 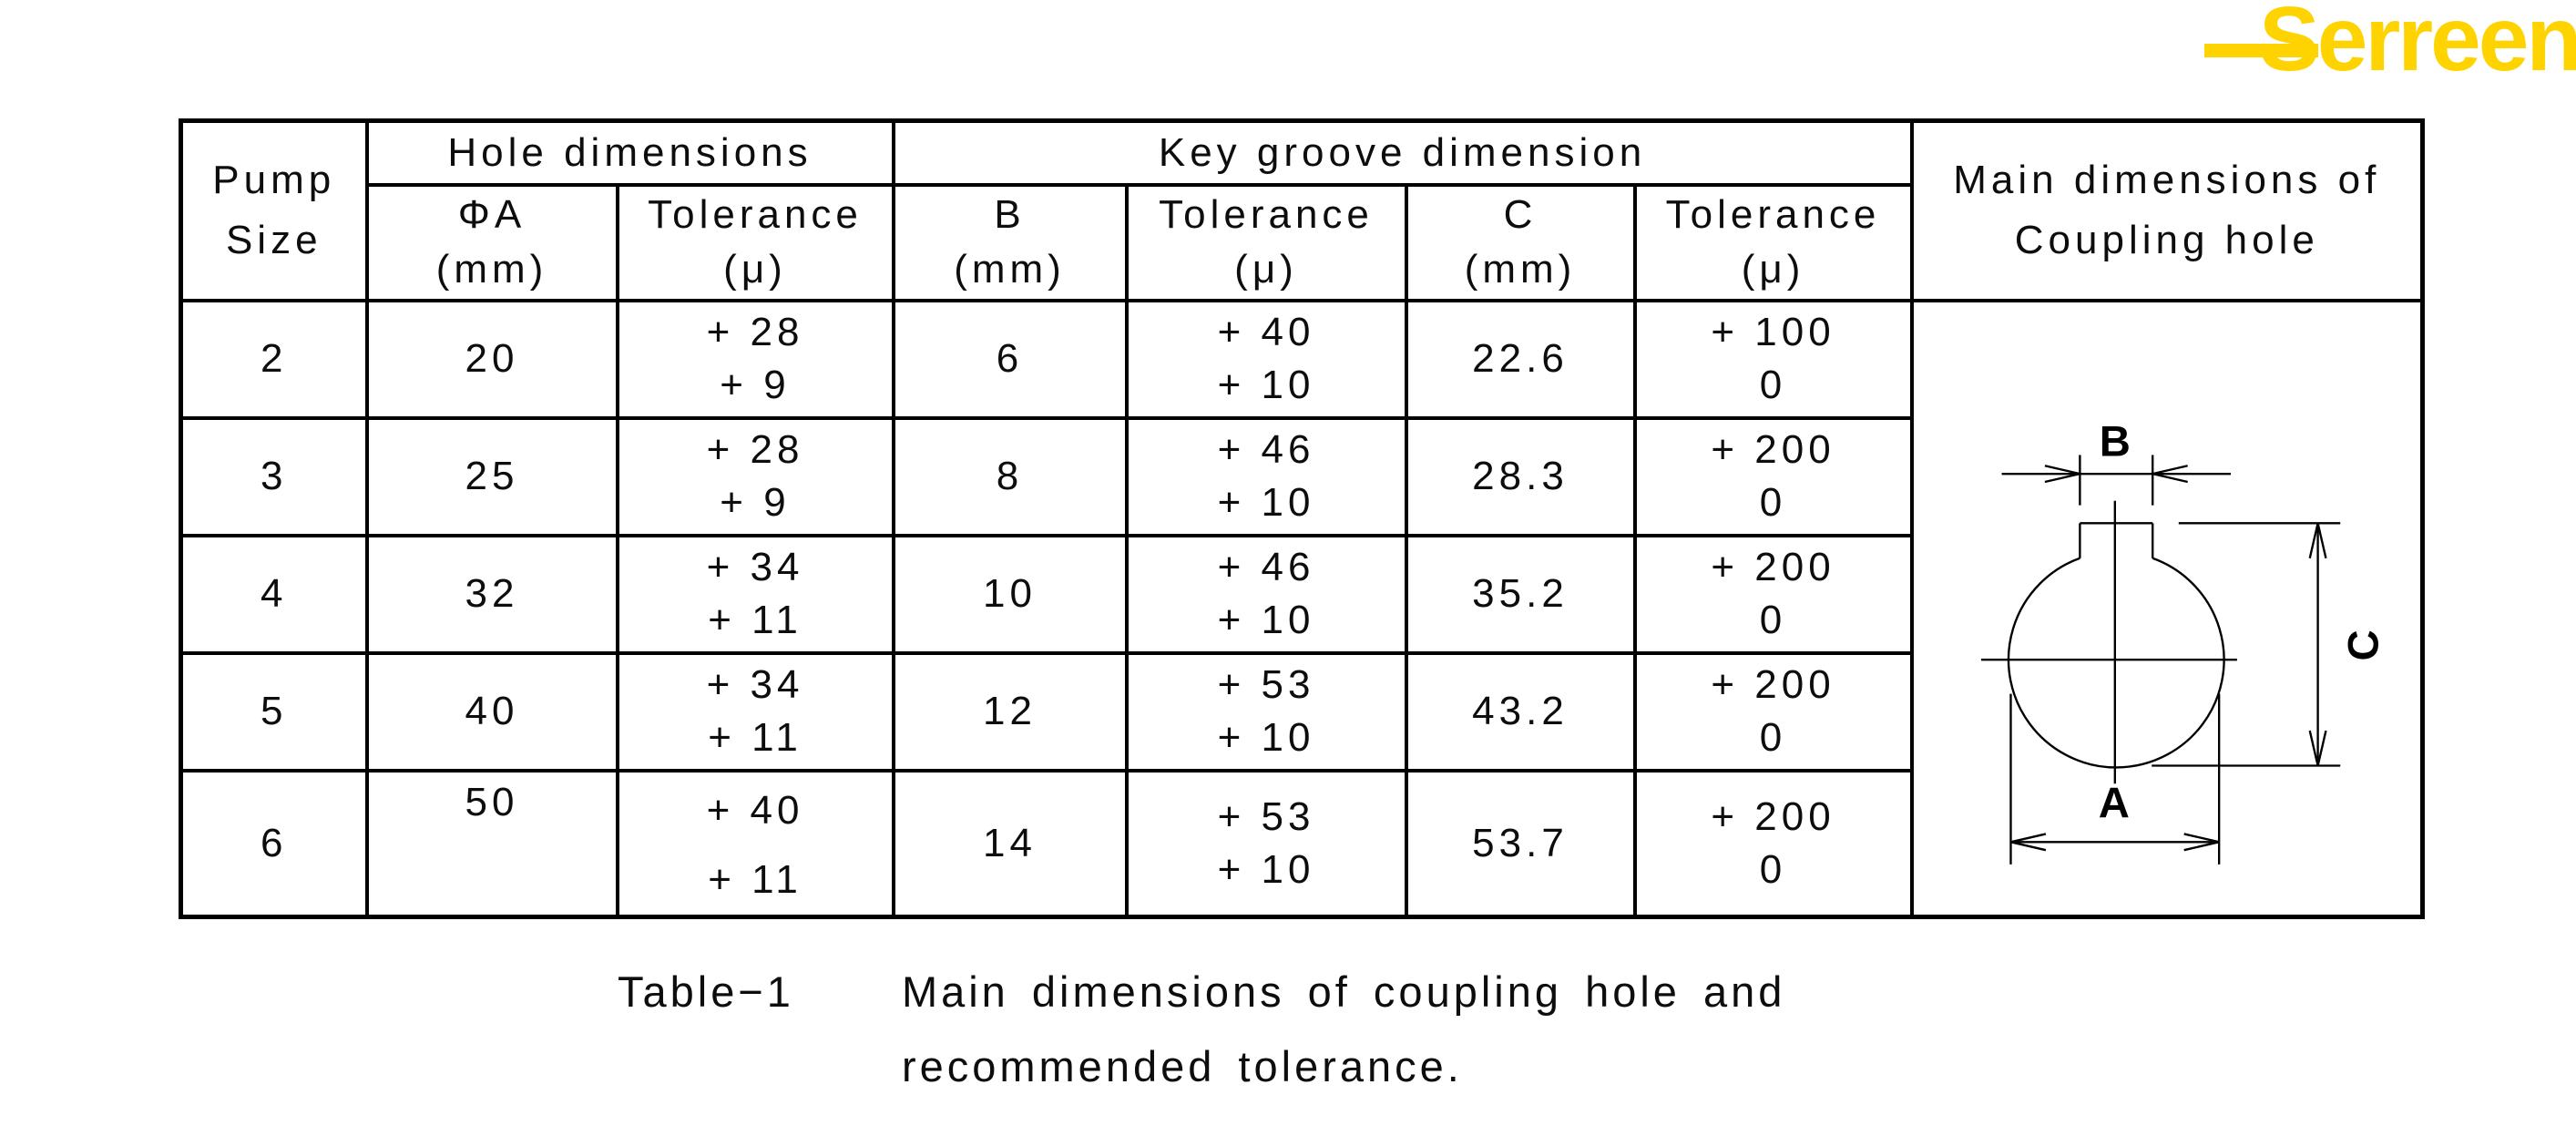 What do you see at coordinates (2364, 644) in the screenshot?
I see `dimension-label-c: C` at bounding box center [2364, 644].